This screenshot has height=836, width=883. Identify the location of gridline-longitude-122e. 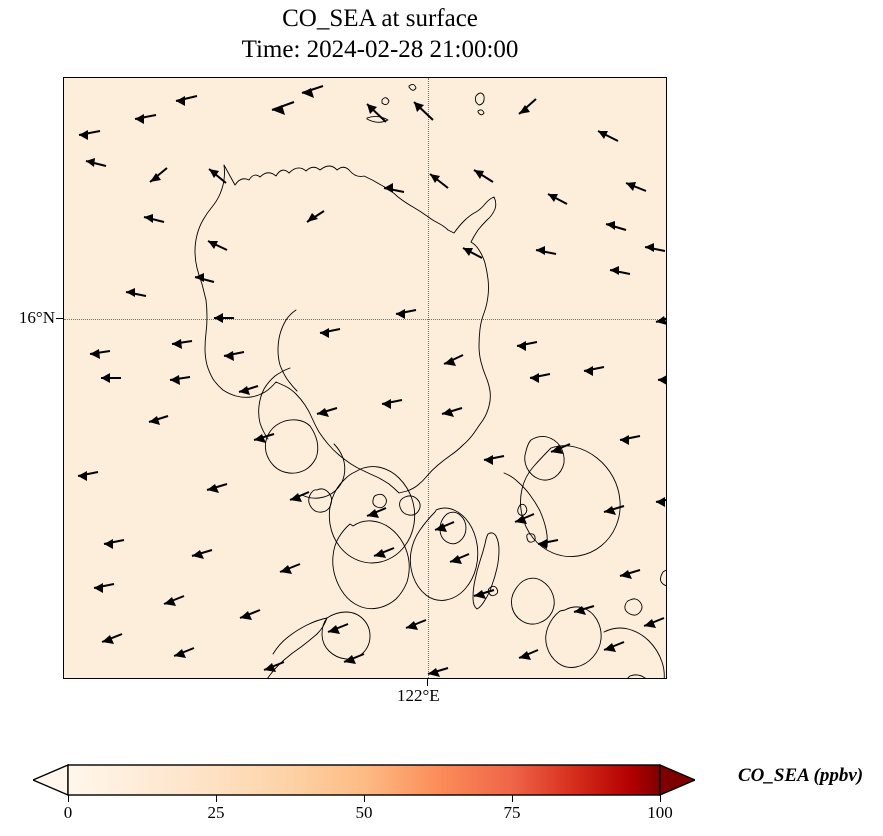
(428, 378).